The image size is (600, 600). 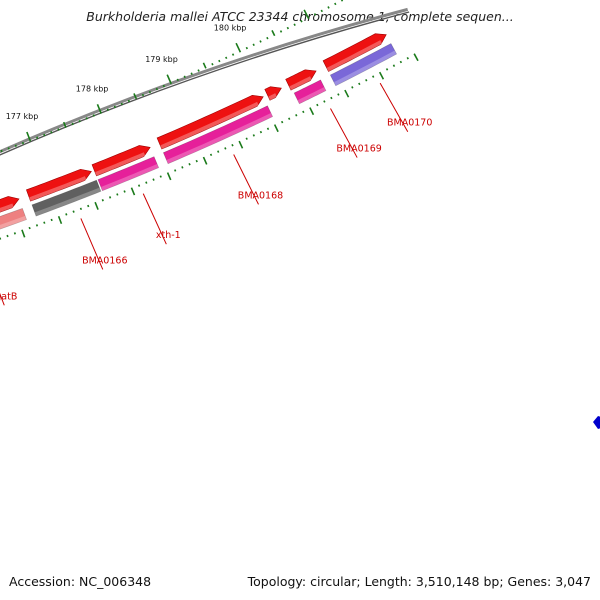 I want to click on gene-feature-BMA0169, so click(x=310, y=92).